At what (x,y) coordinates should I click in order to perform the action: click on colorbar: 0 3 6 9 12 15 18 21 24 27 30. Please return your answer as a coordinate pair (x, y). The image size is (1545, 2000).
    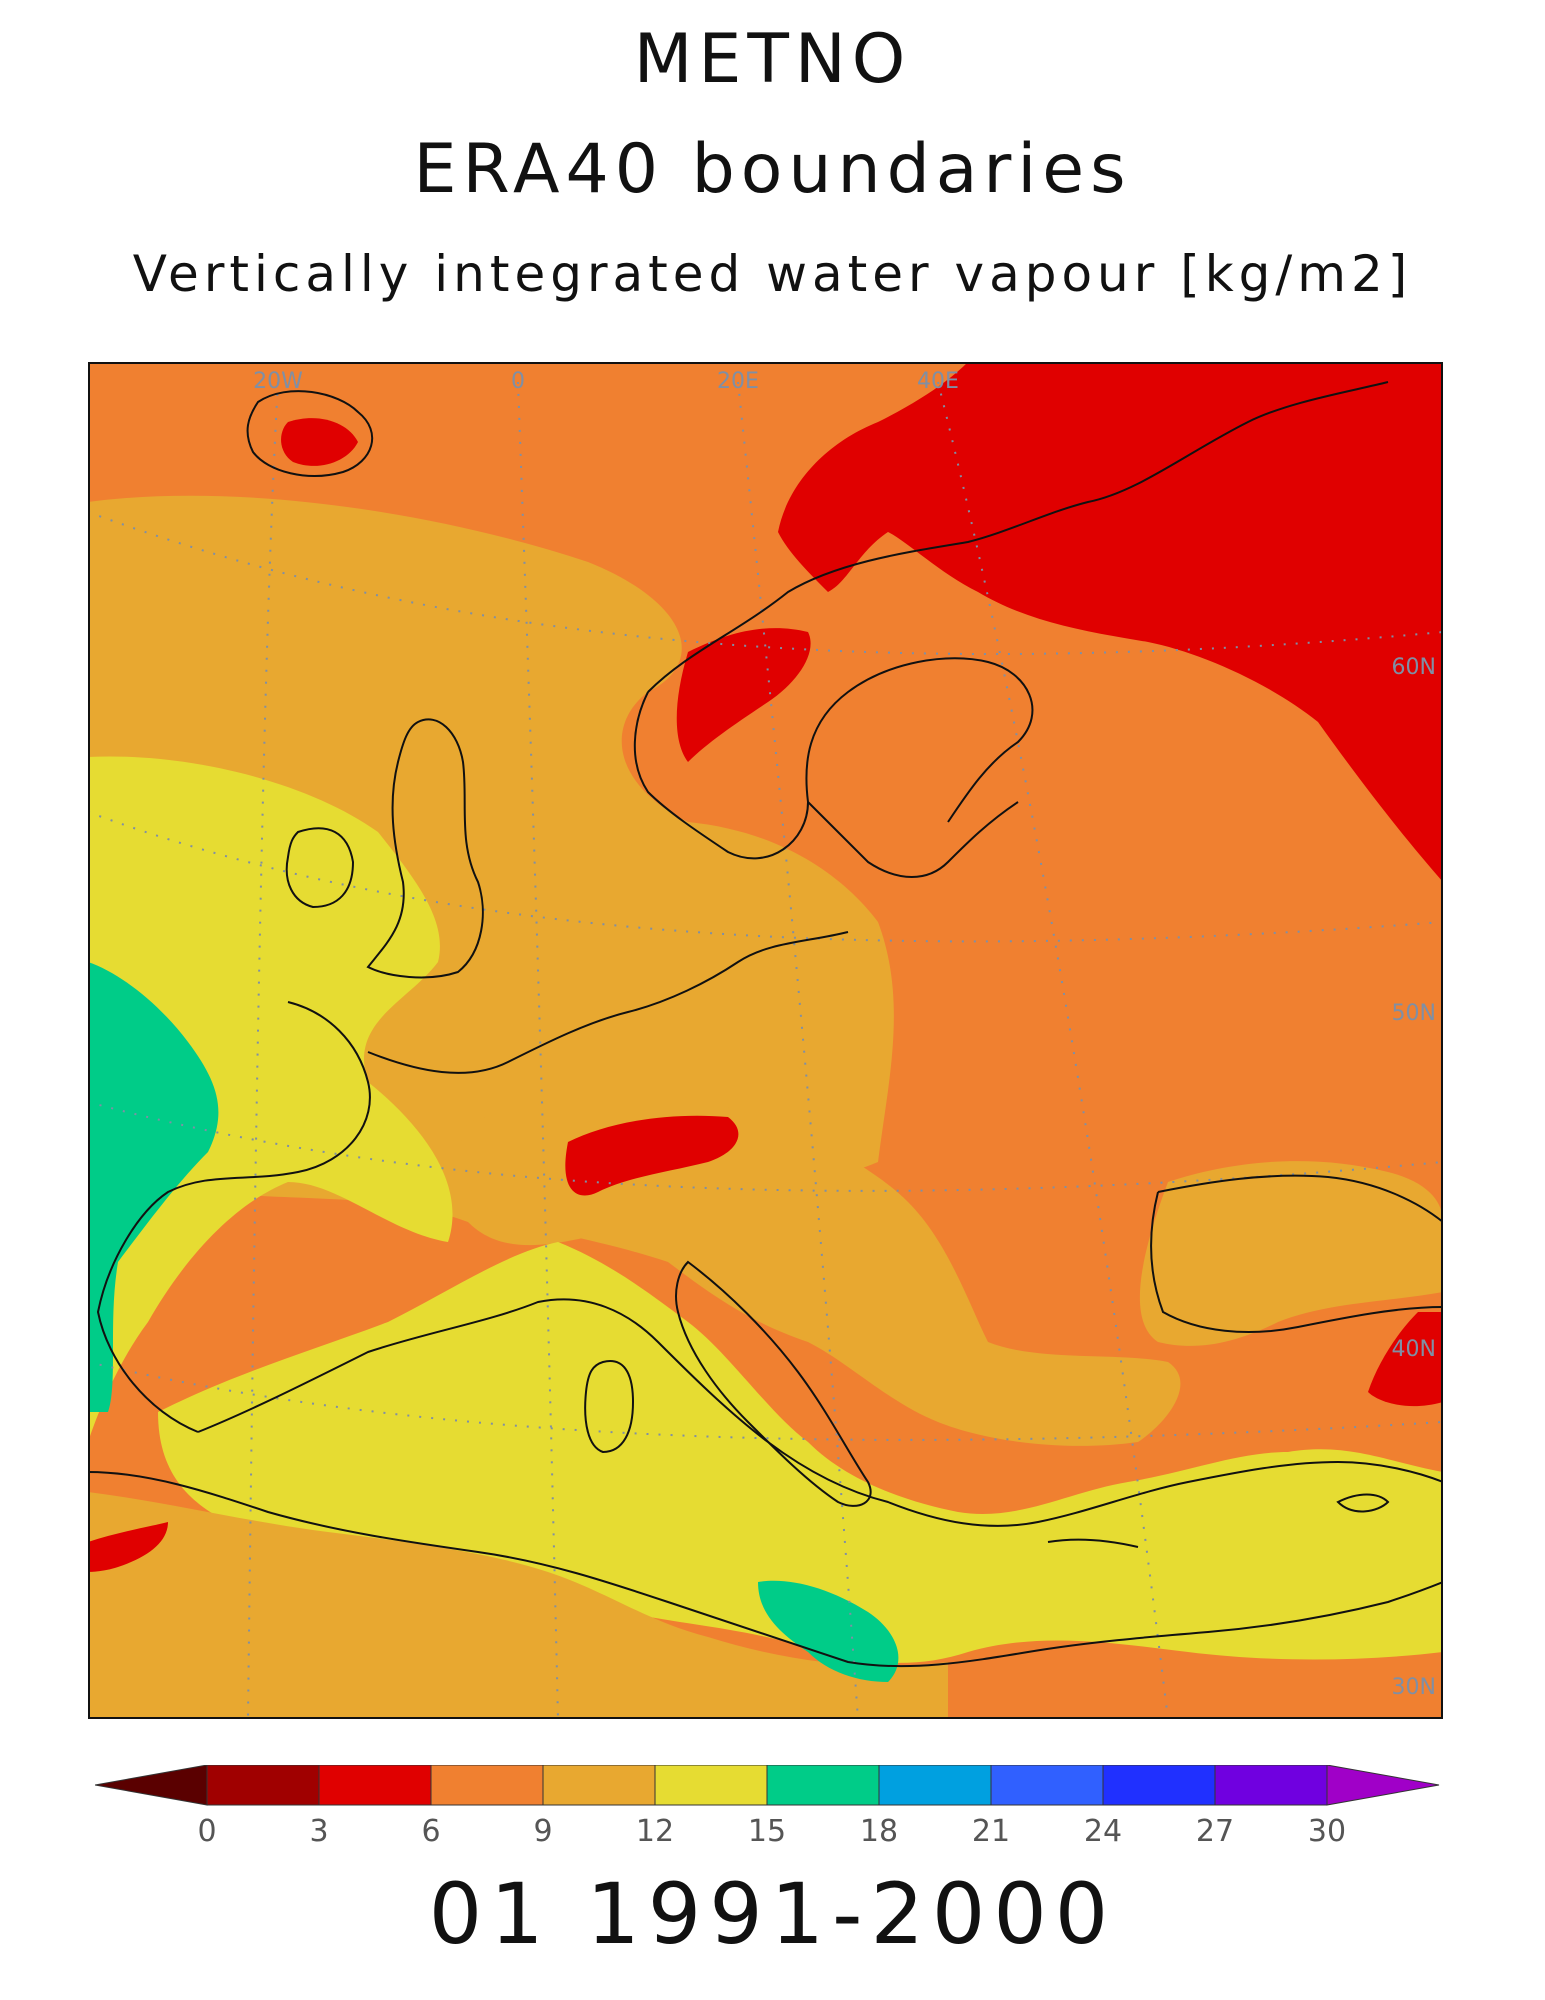
    Looking at the image, I should click on (767, 1805).